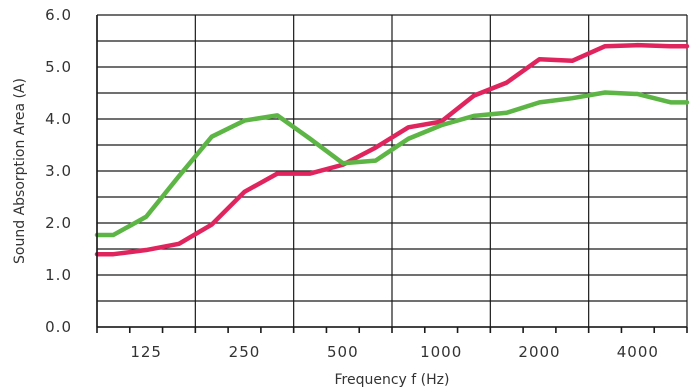  Describe the element at coordinates (539, 352) in the screenshot. I see `x-tick-label: 2000` at that location.